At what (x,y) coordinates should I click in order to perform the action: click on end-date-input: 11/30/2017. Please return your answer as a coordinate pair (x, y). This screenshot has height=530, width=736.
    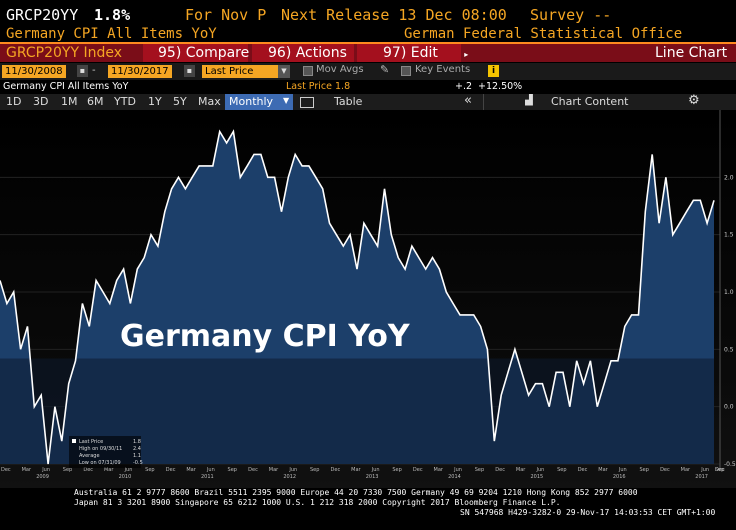
    Looking at the image, I should click on (140, 71).